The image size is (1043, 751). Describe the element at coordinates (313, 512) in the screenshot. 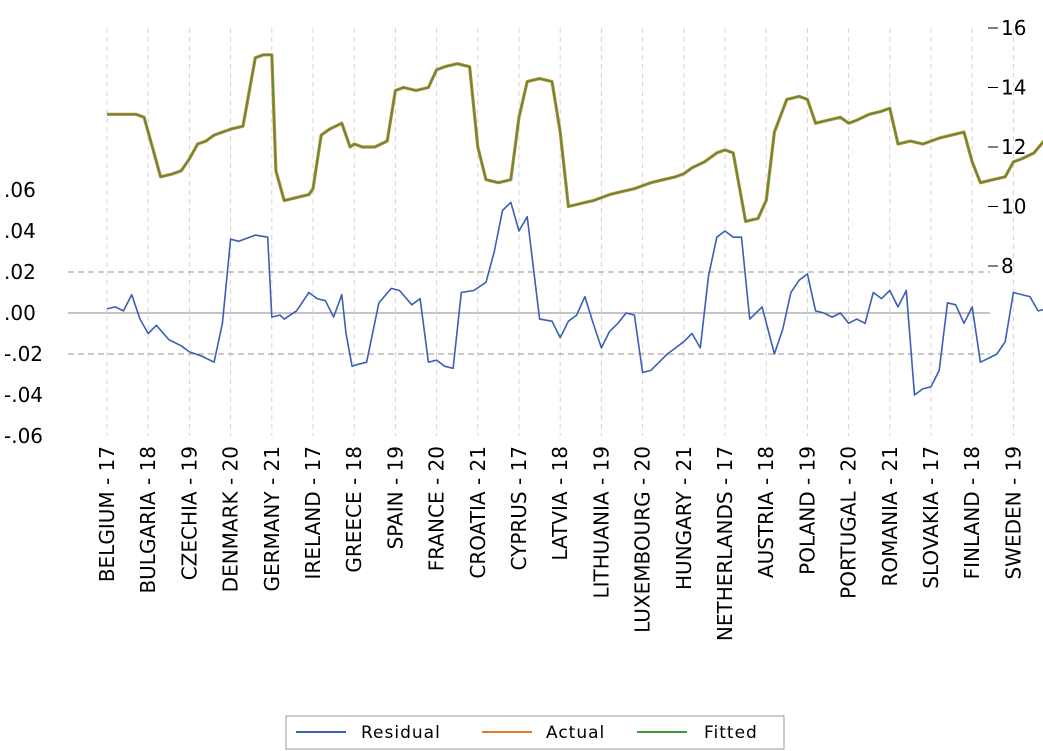

I see `x-category-label: IRELAND - 17` at that location.